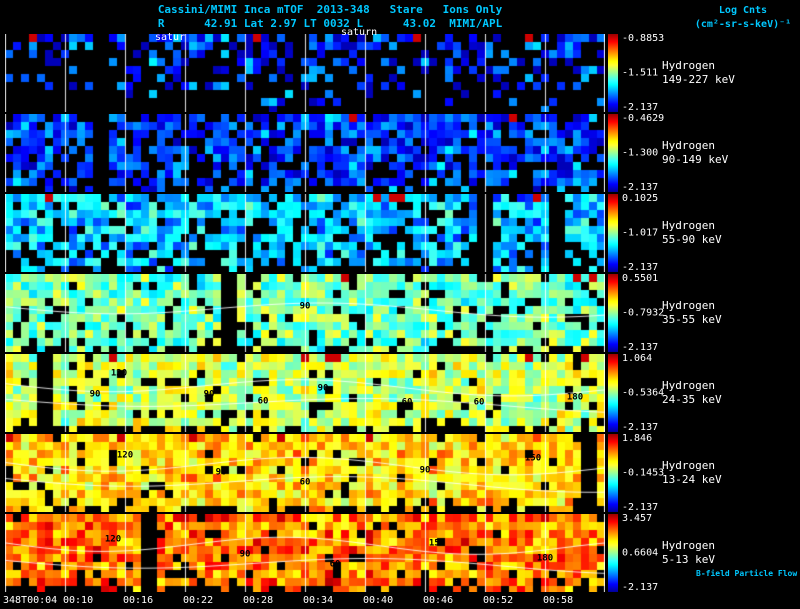 The width and height of the screenshot is (800, 609). What do you see at coordinates (643, 38) in the screenshot?
I see `colorbar-max-label: -0.8853` at bounding box center [643, 38].